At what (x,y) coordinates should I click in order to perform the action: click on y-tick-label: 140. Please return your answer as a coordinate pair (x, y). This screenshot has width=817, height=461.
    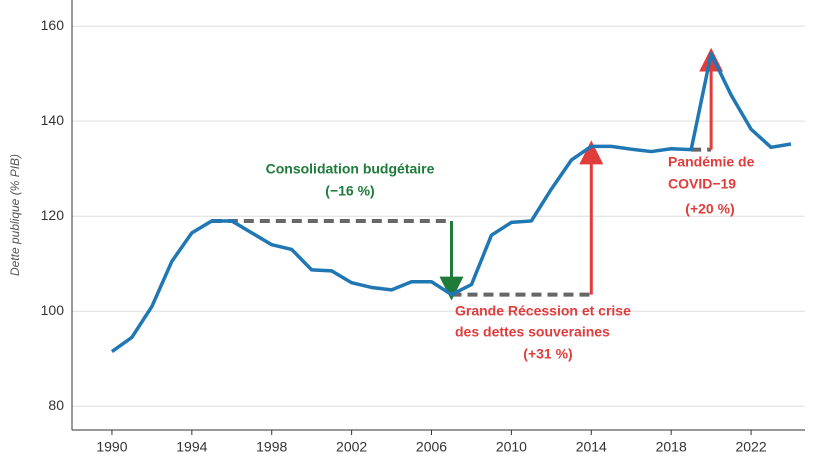
    Looking at the image, I should click on (53, 120).